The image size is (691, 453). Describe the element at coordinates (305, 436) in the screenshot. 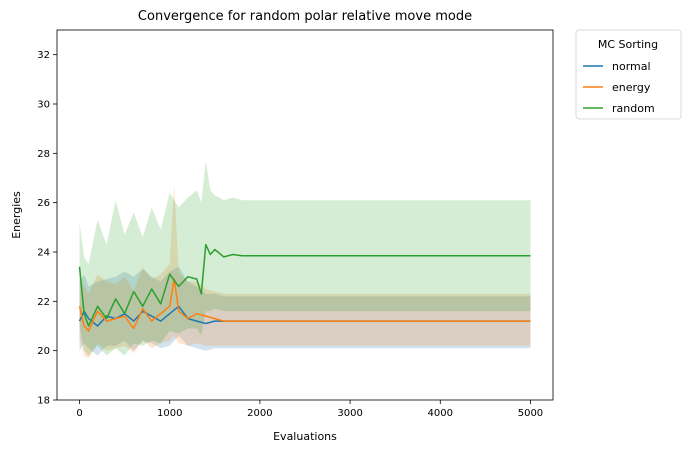

I see `x-axis-label: Evaluations` at that location.